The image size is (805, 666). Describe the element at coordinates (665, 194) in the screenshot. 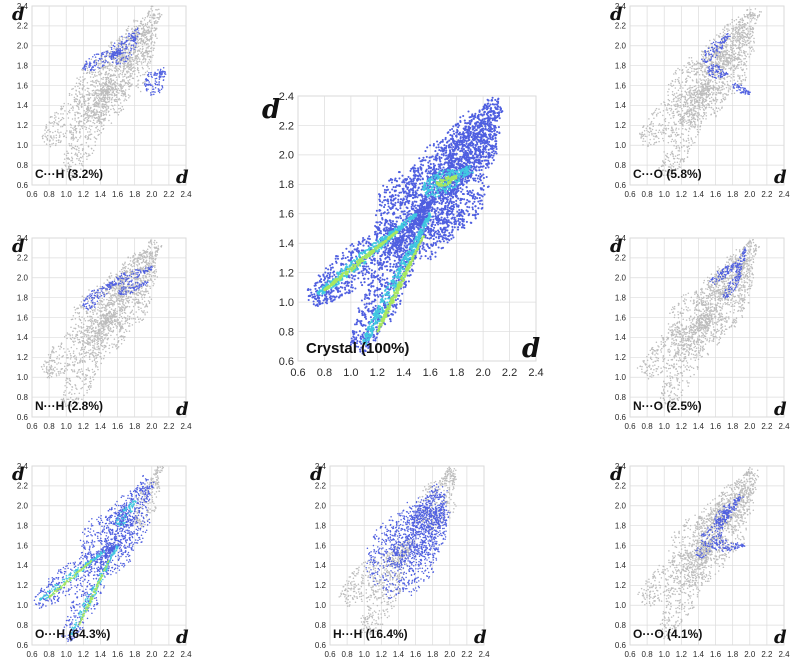

I see `x-tick-label: 1.0` at that location.